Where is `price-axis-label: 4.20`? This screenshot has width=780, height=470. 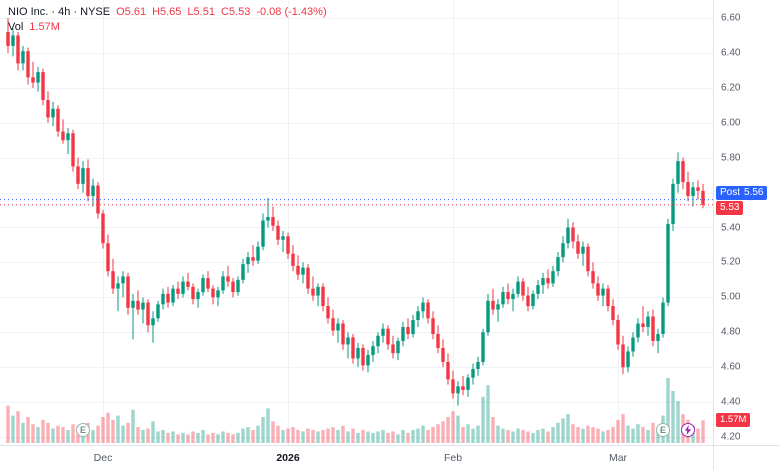 price-axis-label: 4.20 is located at coordinates (731, 437).